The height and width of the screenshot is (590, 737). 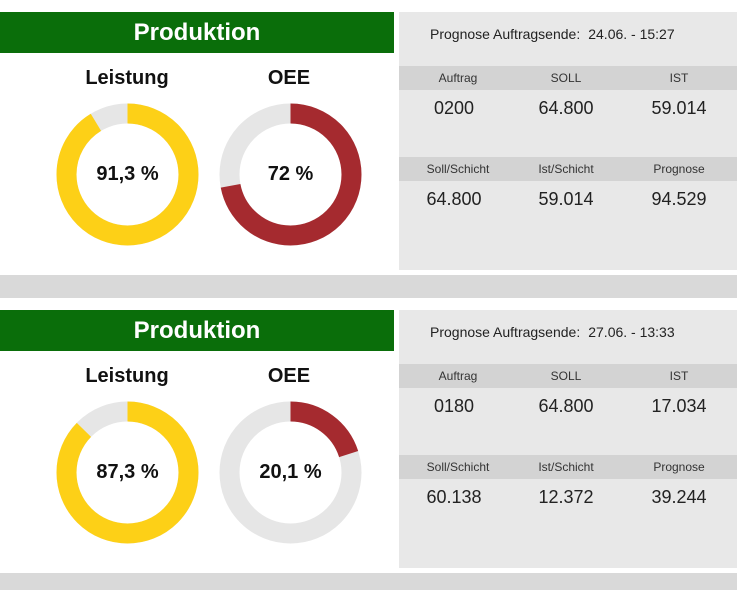 What do you see at coordinates (454, 406) in the screenshot?
I see `value-auftrag: 0180` at bounding box center [454, 406].